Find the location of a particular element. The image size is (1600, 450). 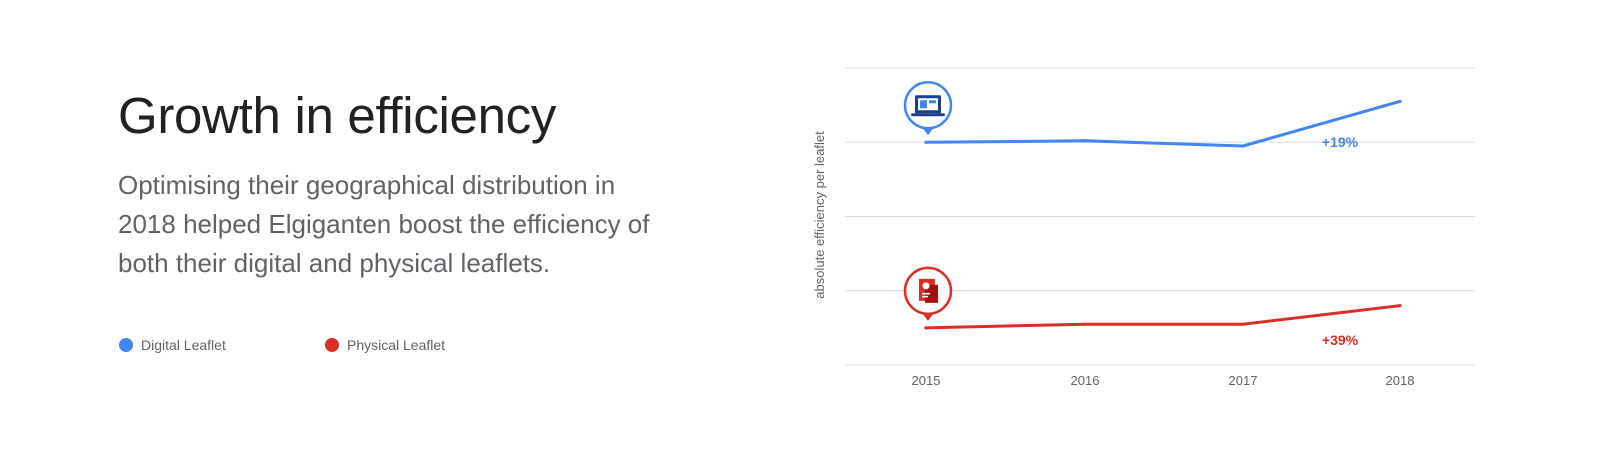

legend-label-physical: Physical Leaflet is located at coordinates (396, 345).